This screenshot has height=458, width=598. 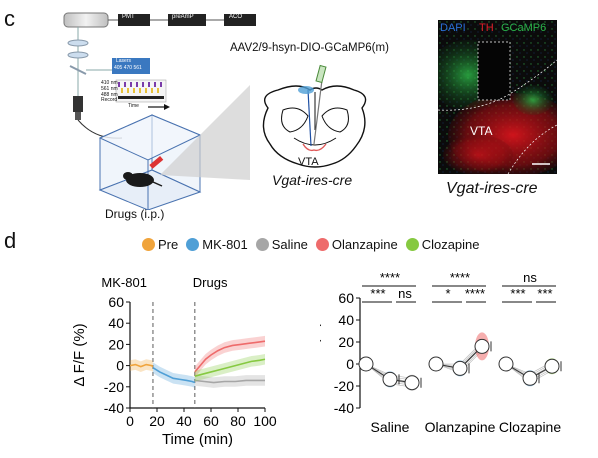 I want to click on vta-region, so click(x=314, y=147).